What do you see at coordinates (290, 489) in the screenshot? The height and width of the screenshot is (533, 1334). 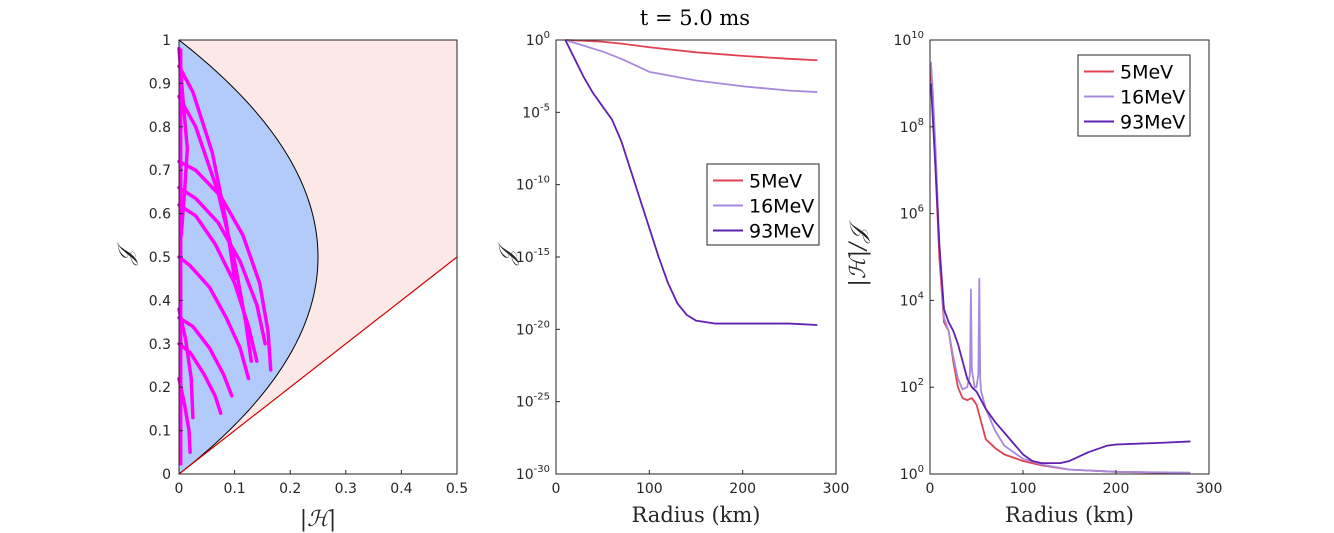 I see `x-tick-label: 0.2` at bounding box center [290, 489].